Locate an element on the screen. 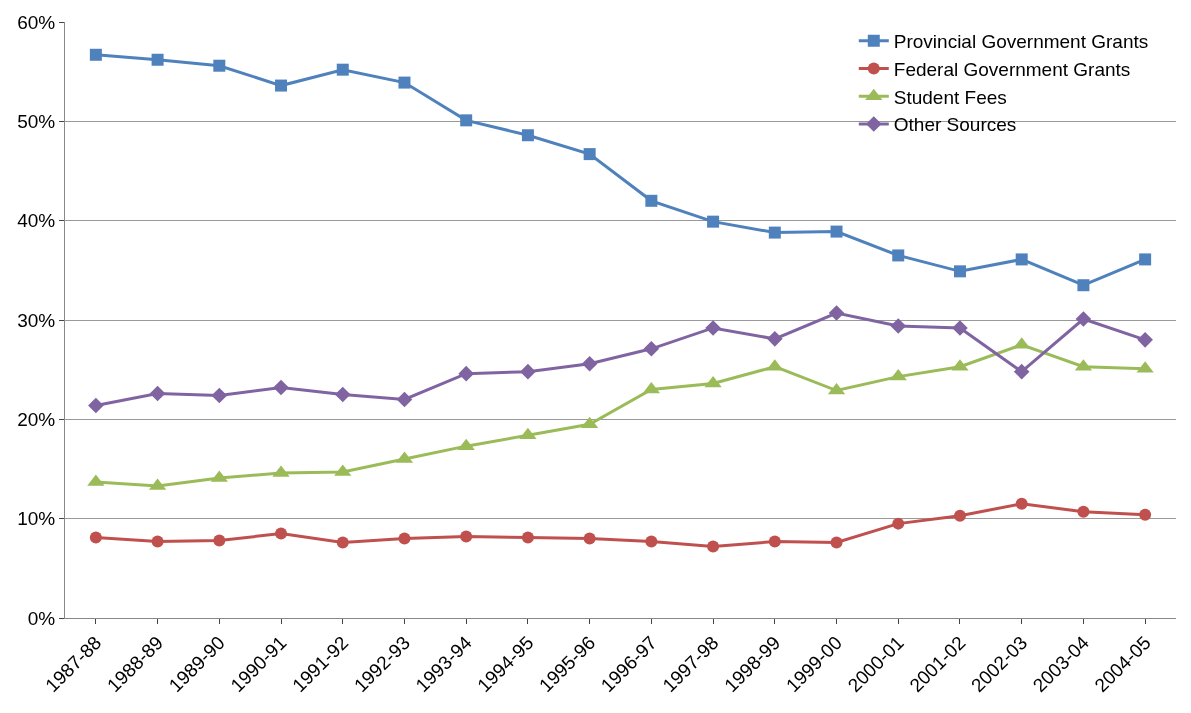 Image resolution: width=1191 pixels, height=713 pixels. y-tick-label: 20% is located at coordinates (36, 419).